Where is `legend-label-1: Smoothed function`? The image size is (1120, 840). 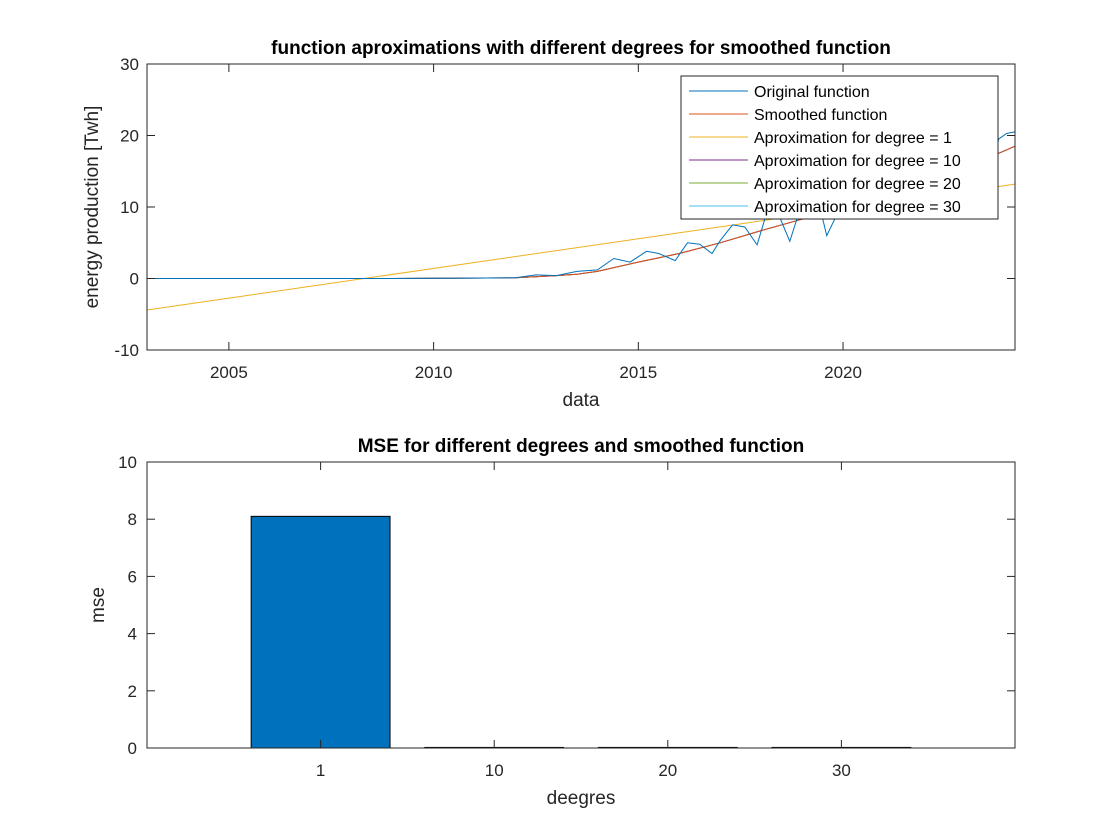
legend-label-1: Smoothed function is located at coordinates (820, 115).